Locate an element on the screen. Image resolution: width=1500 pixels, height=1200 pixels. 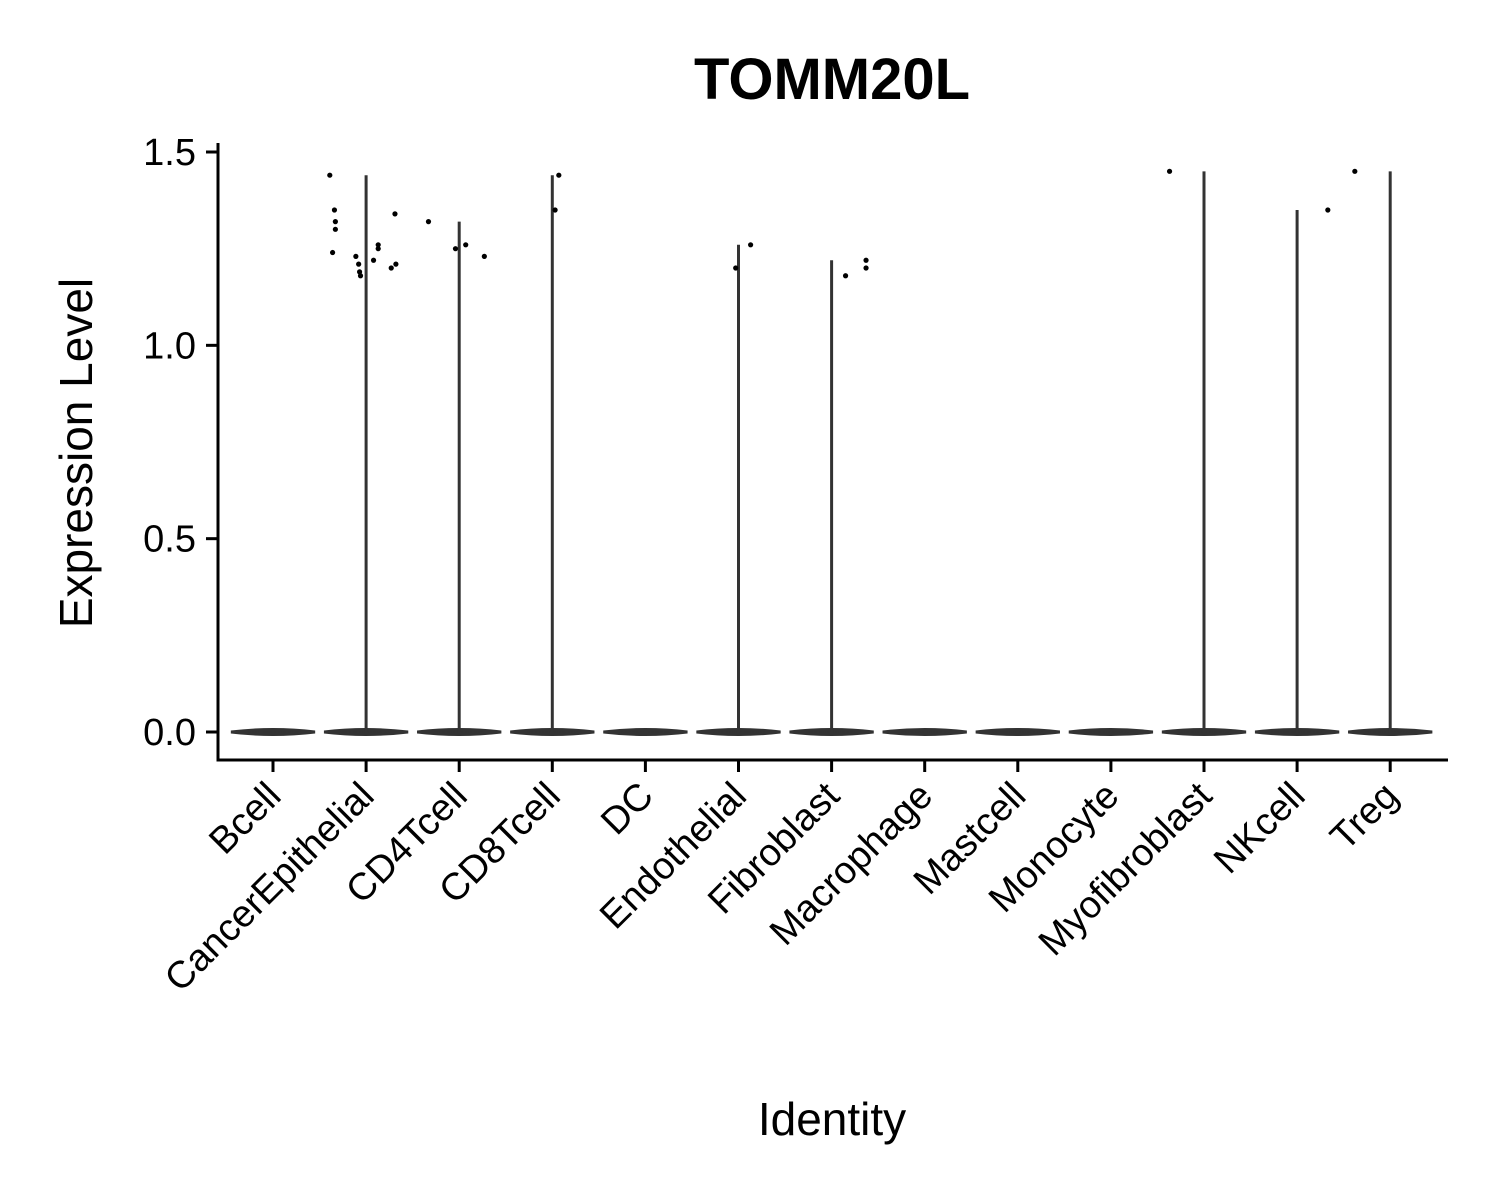
violin-monocyte is located at coordinates (1111, 732).